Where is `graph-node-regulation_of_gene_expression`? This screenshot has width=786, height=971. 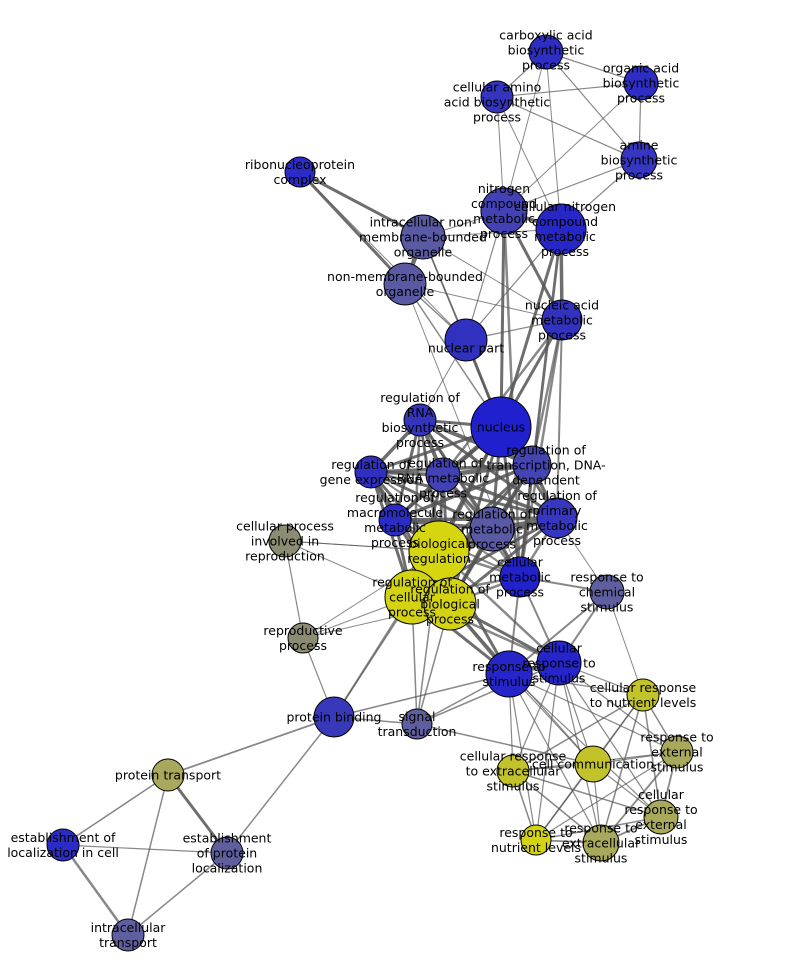
graph-node-regulation_of_gene_expression is located at coordinates (371, 472).